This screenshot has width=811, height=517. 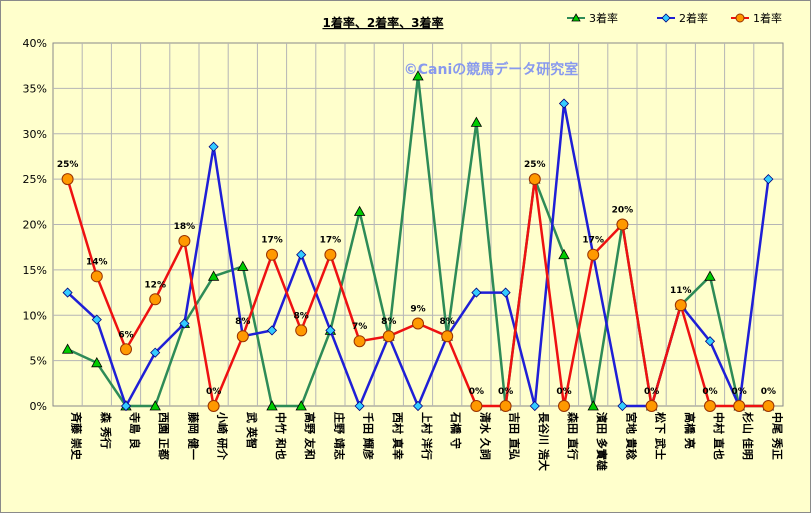 I want to click on chart-title: 1着率、2着率、3着率, so click(x=382, y=22).